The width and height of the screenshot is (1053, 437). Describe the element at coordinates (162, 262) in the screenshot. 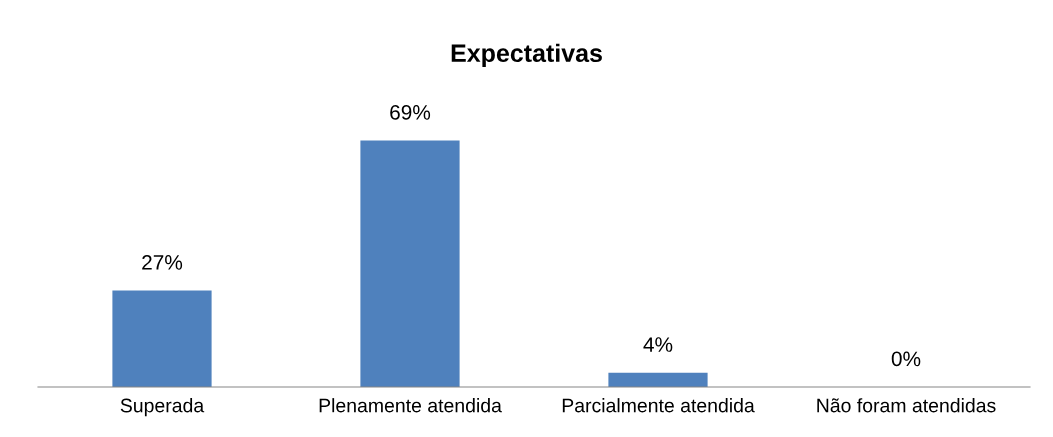

I see `data-label: 27%` at that location.